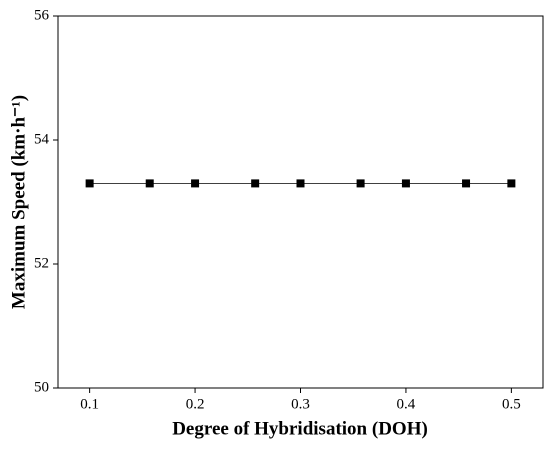  I want to click on x-axis-label: Degree of Hybridisation (DOH), so click(300, 428).